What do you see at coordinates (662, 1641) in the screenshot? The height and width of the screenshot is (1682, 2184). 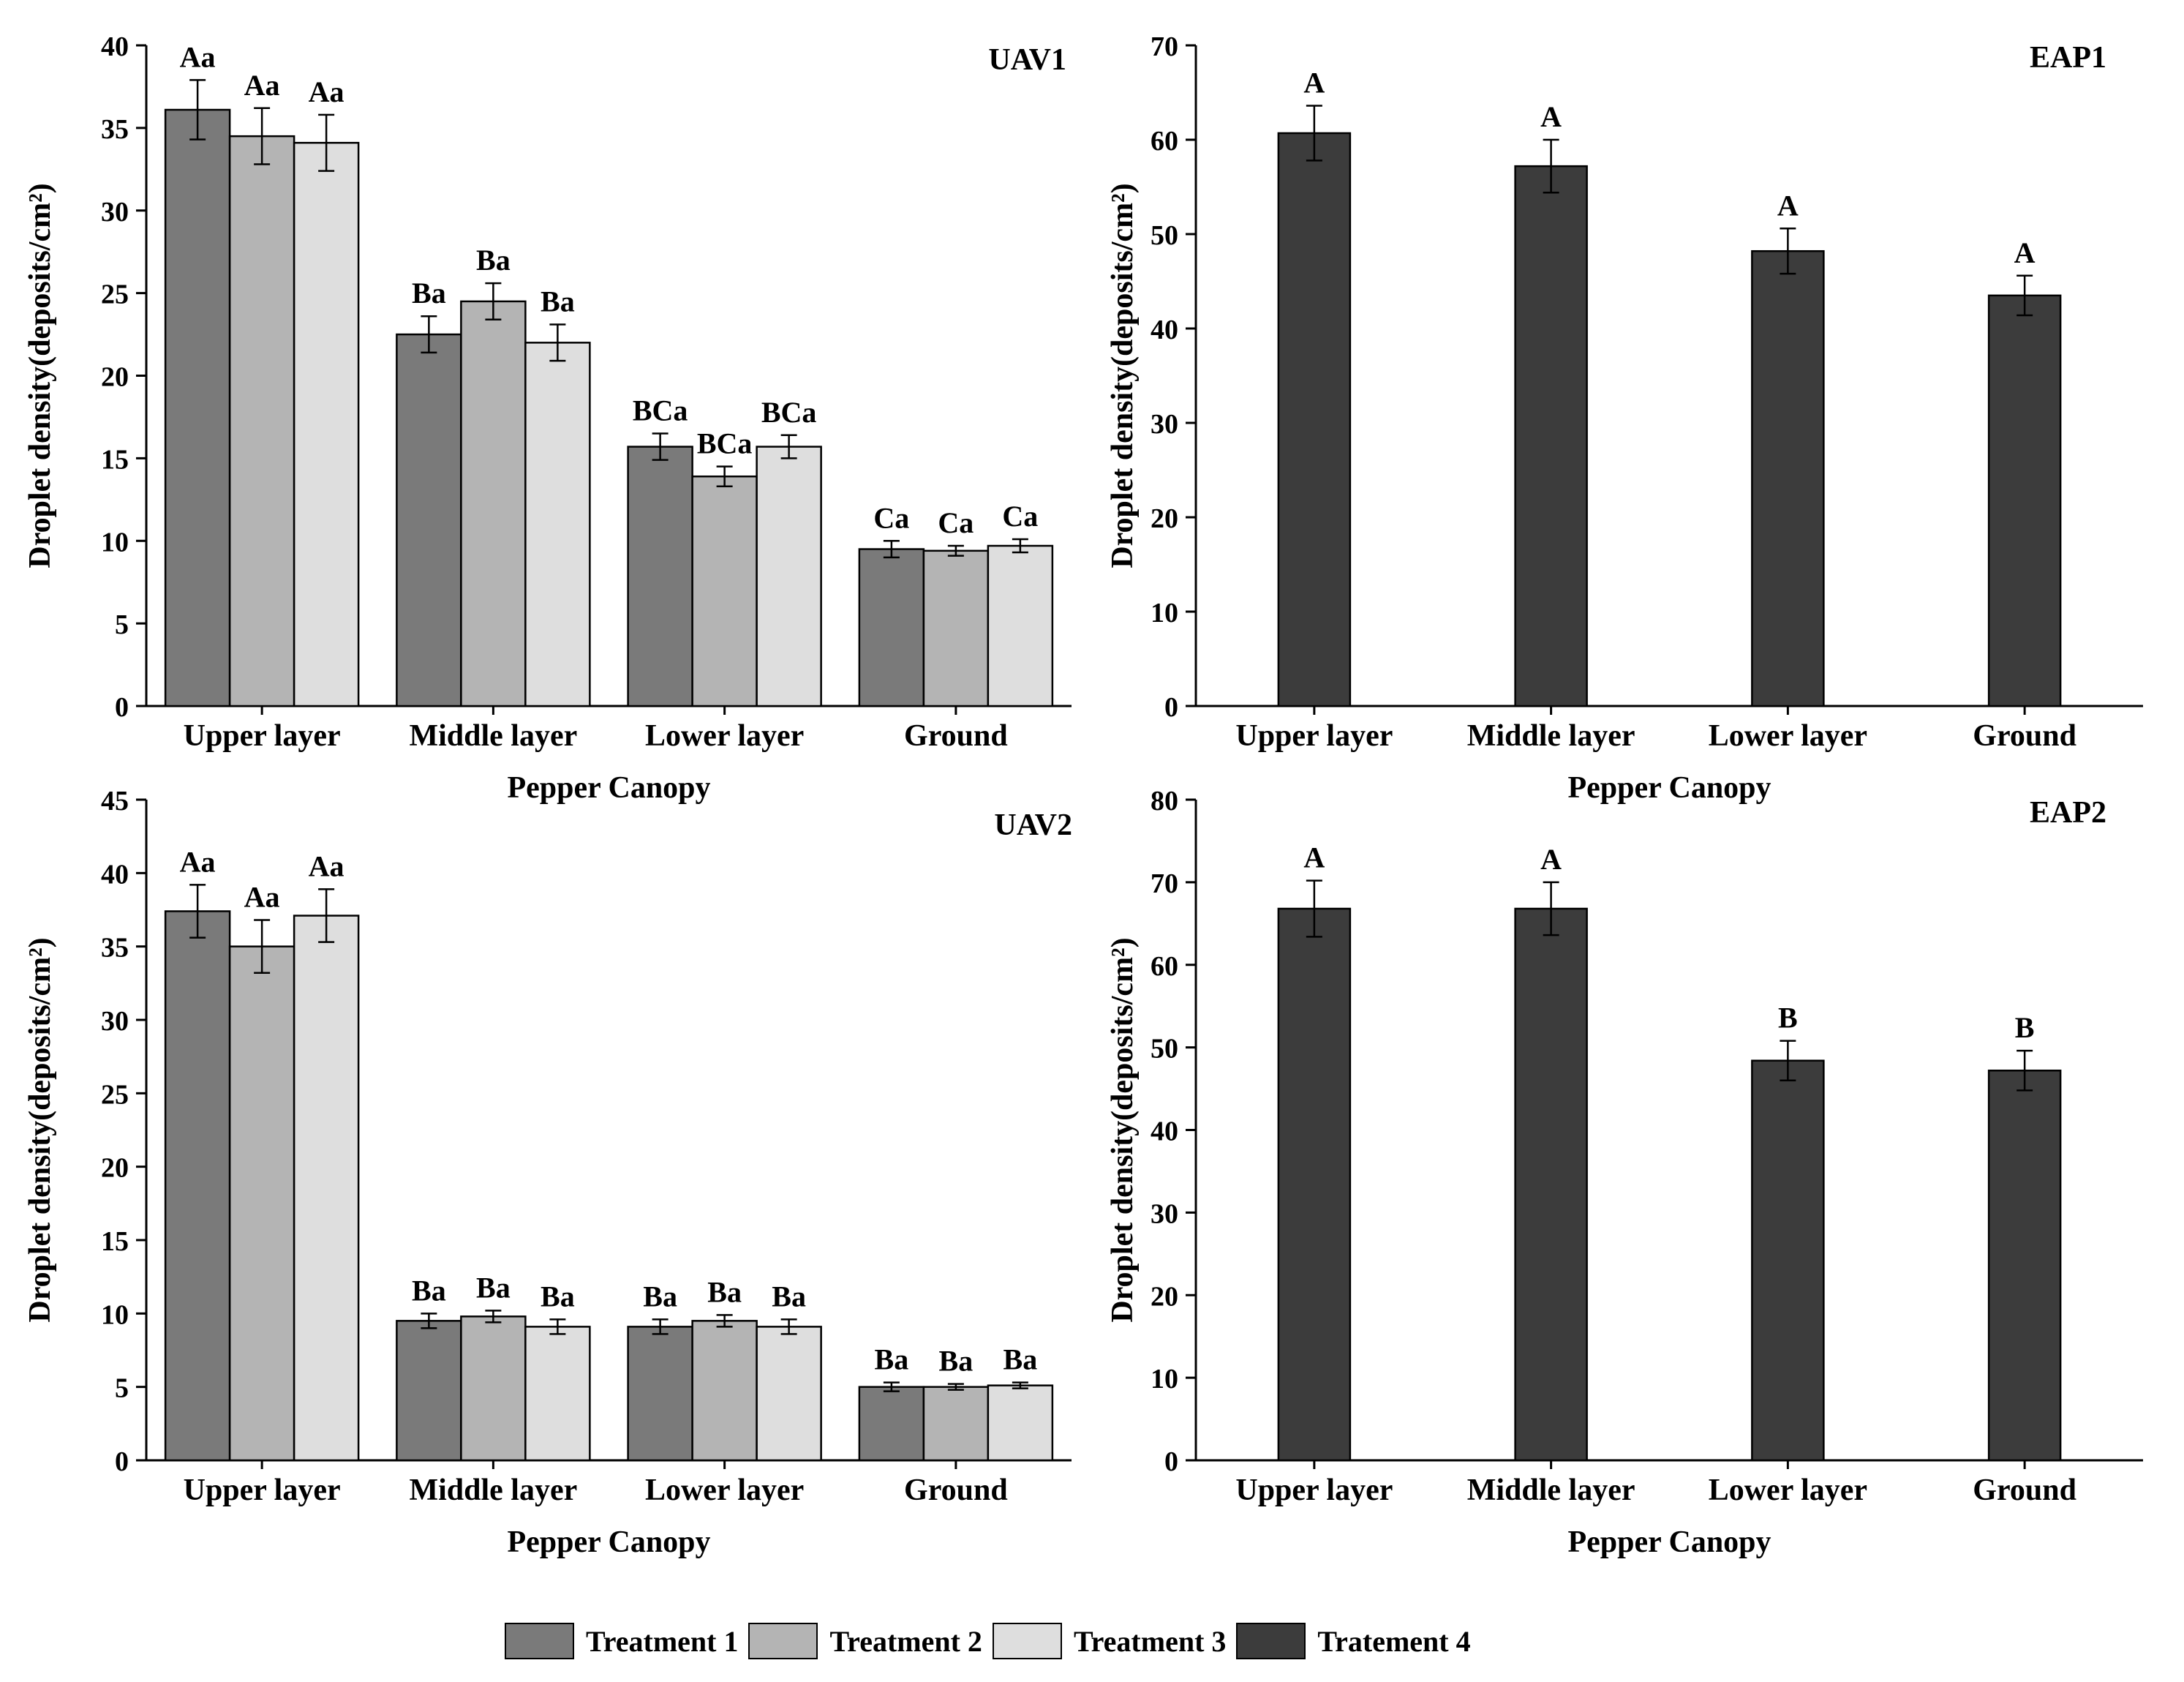 I see `legend-label: Treatment 1` at bounding box center [662, 1641].